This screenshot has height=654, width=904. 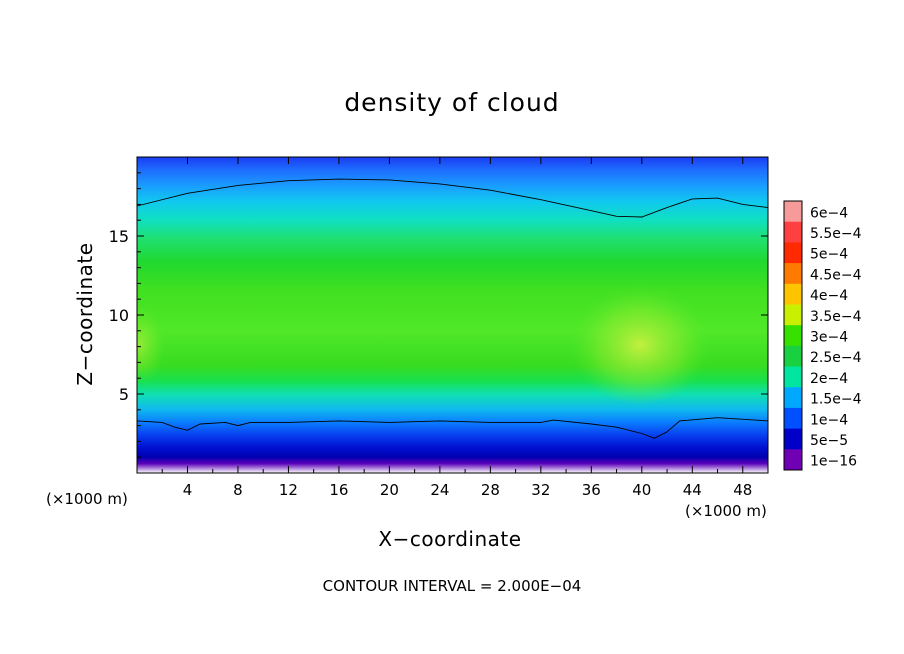 What do you see at coordinates (591, 490) in the screenshot?
I see `x-tick-label: 36` at bounding box center [591, 490].